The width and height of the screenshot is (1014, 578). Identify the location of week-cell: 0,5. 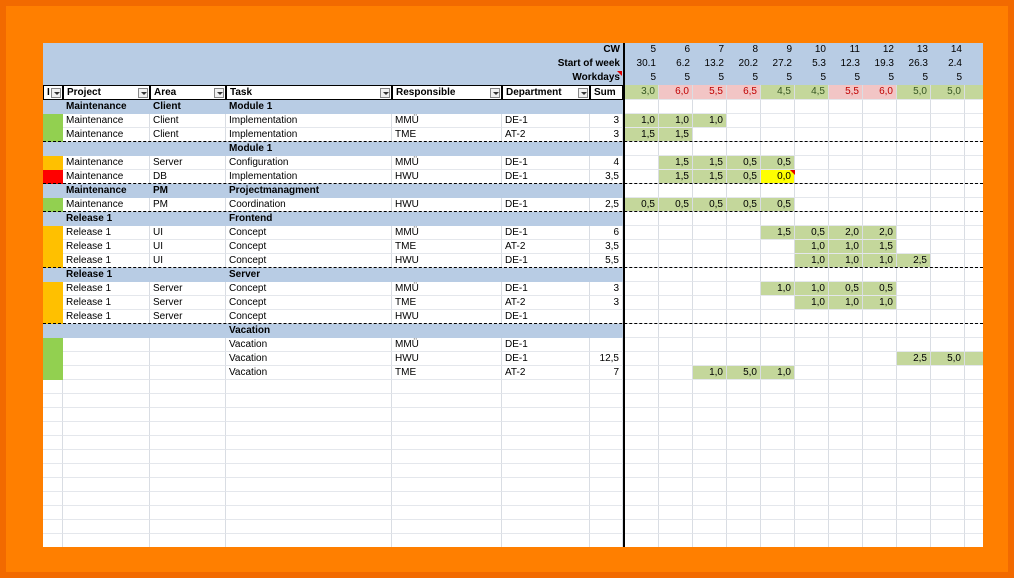
(642, 205).